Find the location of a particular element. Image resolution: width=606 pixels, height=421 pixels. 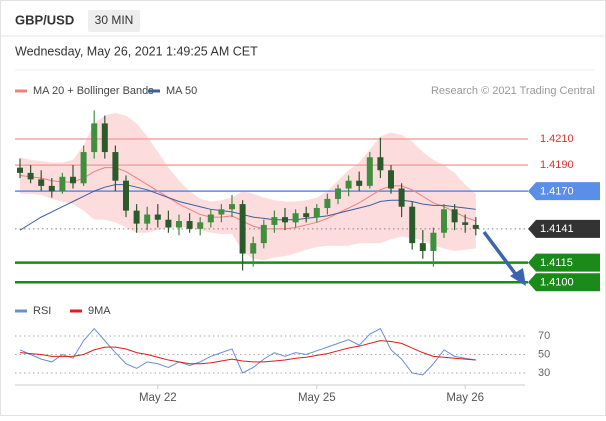

forecast-arrow is located at coordinates (500, 254).